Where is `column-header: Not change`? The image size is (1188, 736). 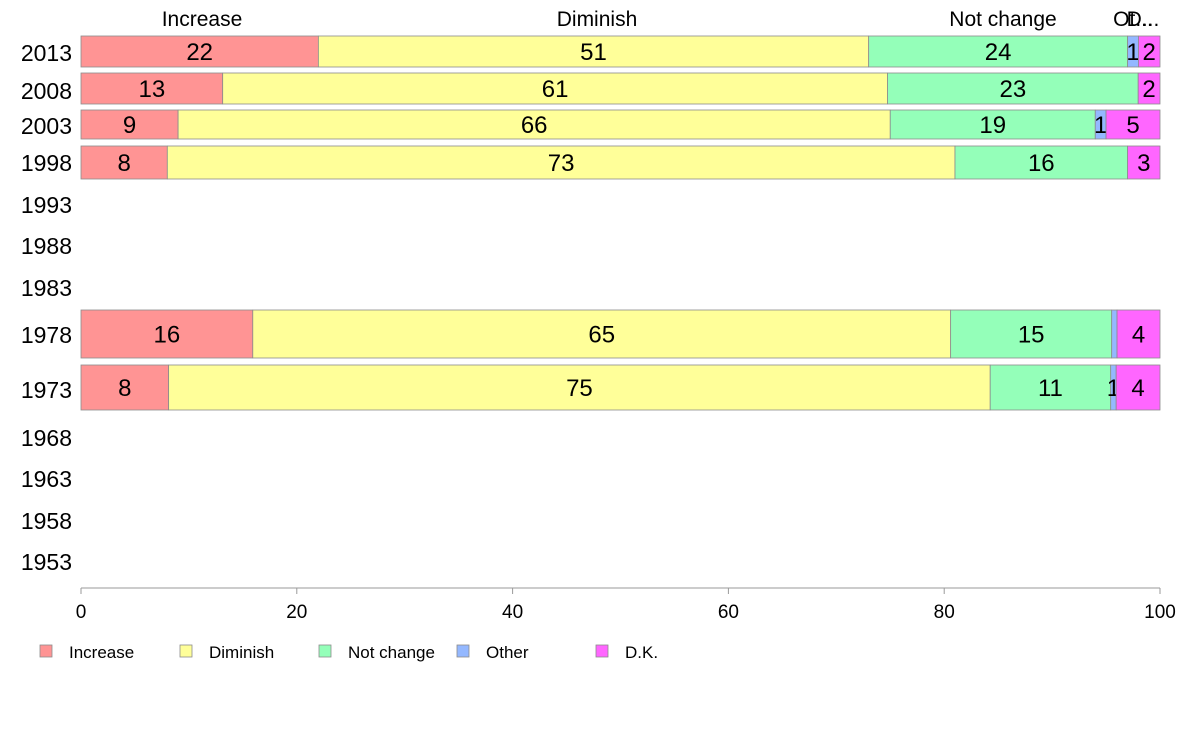
column-header: Not change is located at coordinates (1002, 19).